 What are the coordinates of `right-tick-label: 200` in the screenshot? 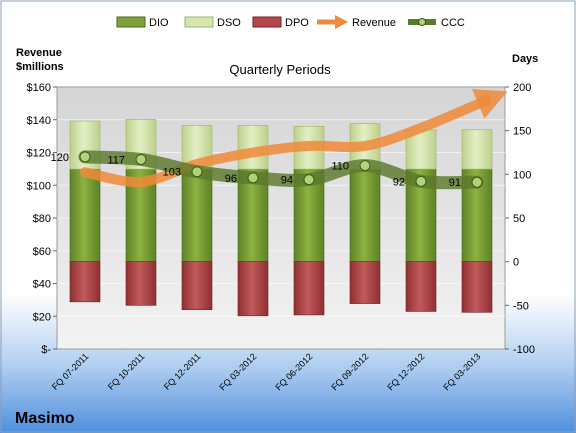 It's located at (522, 88).